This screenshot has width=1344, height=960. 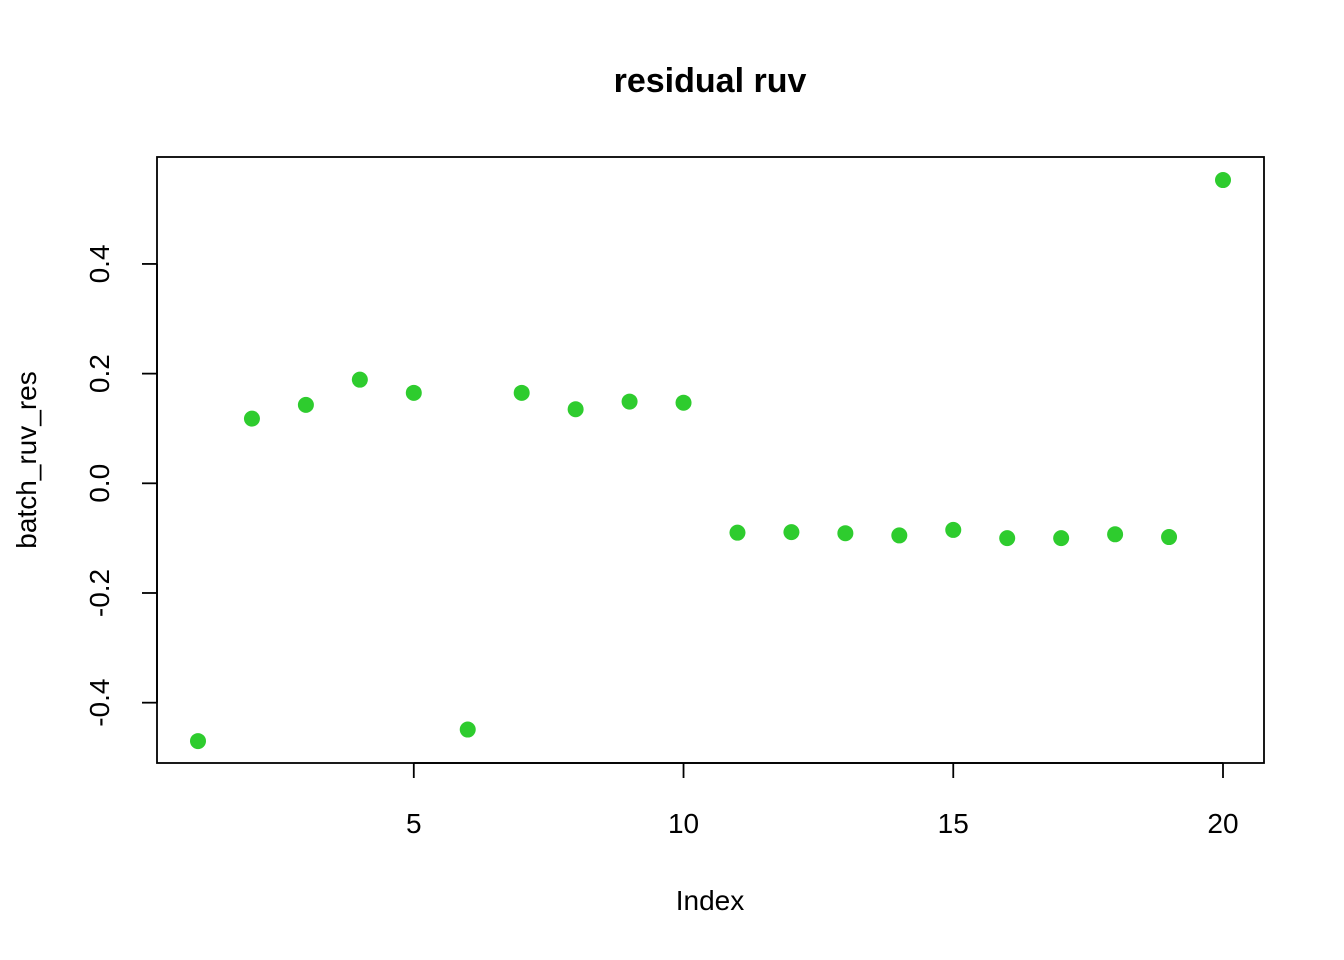 What do you see at coordinates (99, 593) in the screenshot?
I see `y-tick-label: -0.2` at bounding box center [99, 593].